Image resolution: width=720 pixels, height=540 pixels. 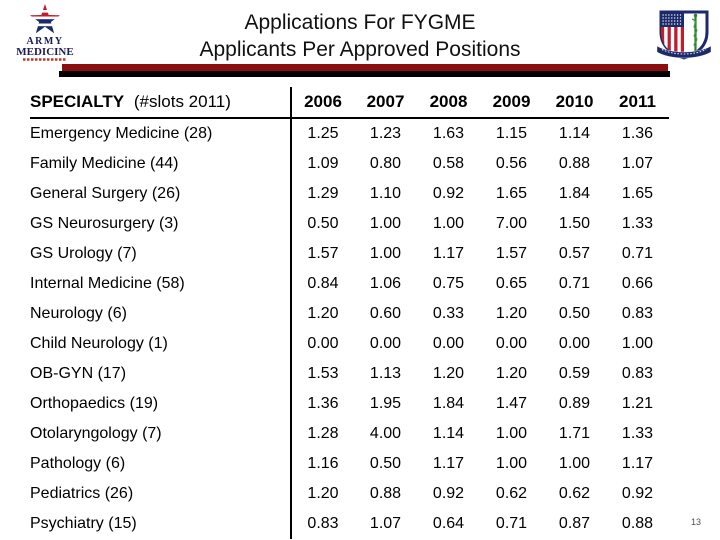 What do you see at coordinates (360, 22) in the screenshot?
I see `title-line-1: Applications For FYGME` at bounding box center [360, 22].